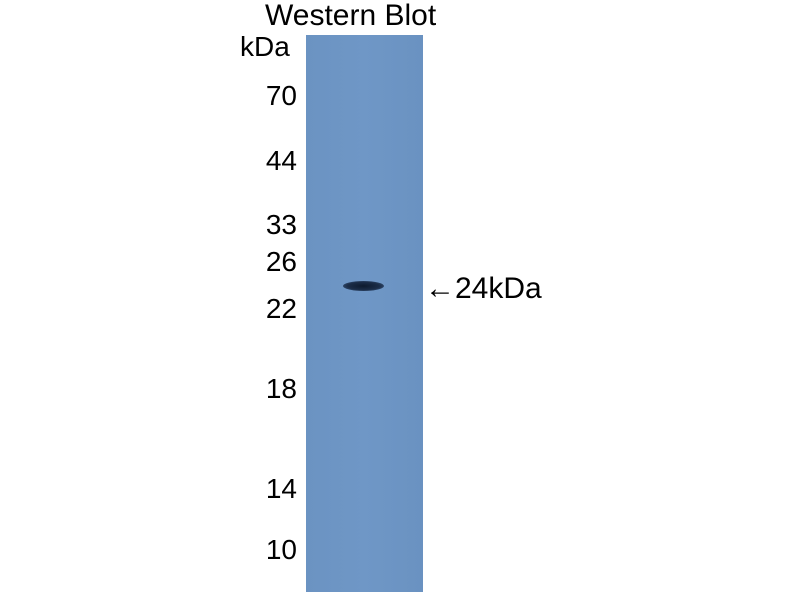 Image resolution: width=800 pixels, height=600 pixels. Describe the element at coordinates (265, 46) in the screenshot. I see `unit-label: kDa` at that location.